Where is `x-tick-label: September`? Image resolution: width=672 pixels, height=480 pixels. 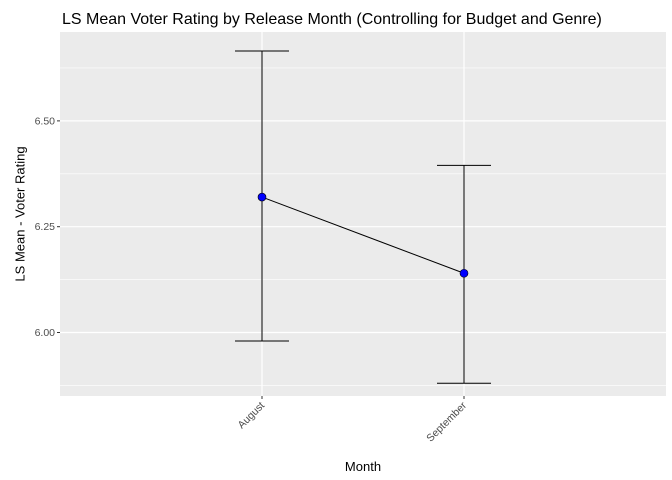
x-tick-label: September is located at coordinates (446, 421).